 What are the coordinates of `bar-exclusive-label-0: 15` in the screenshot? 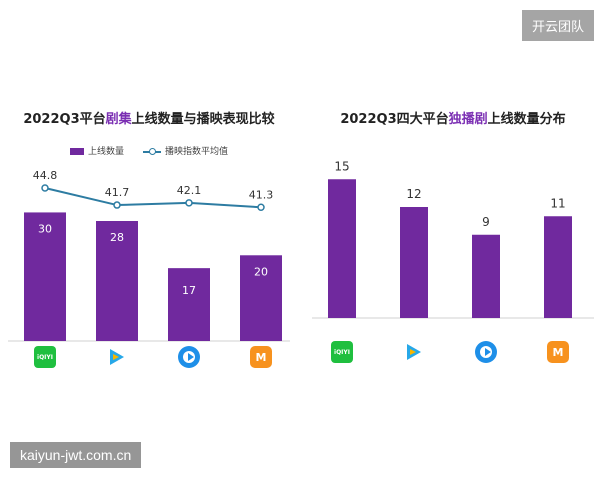 It's located at (341, 166).